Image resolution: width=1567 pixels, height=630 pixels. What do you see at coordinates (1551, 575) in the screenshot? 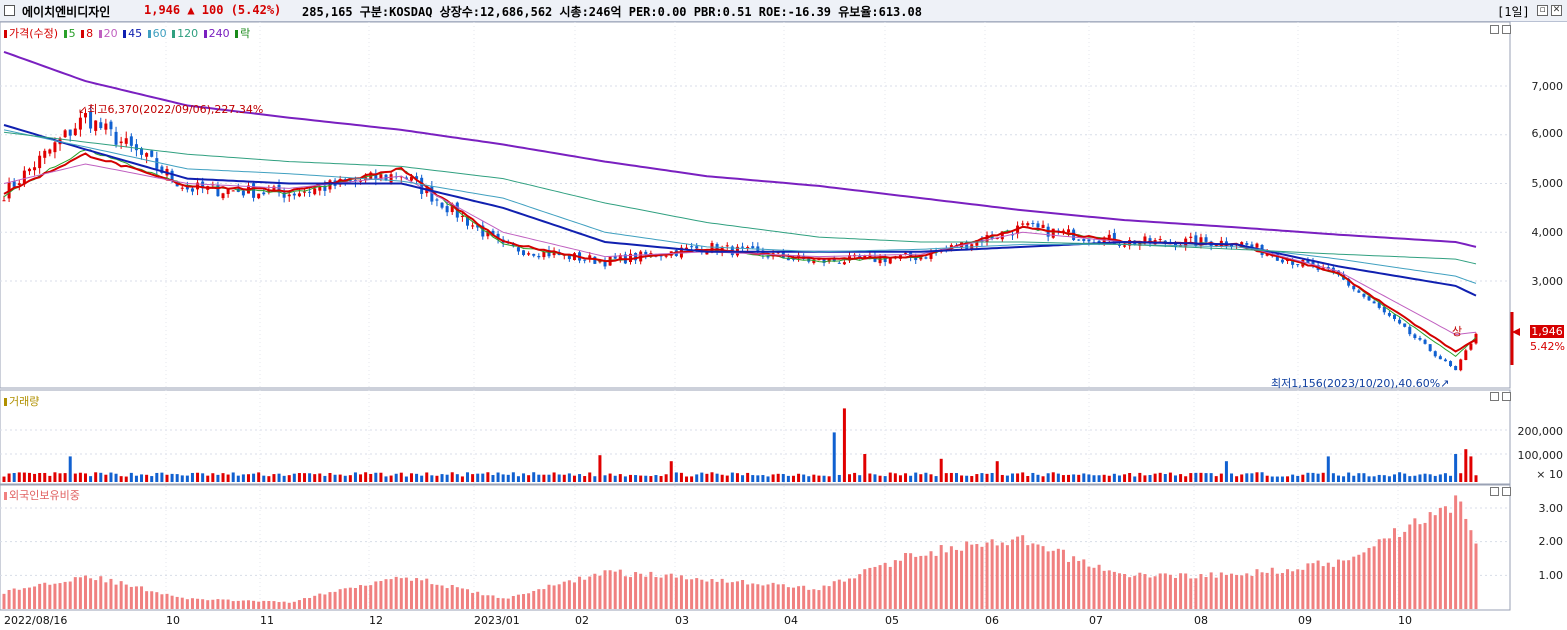
I see `foreign-tick-1: 1.00` at bounding box center [1551, 575].